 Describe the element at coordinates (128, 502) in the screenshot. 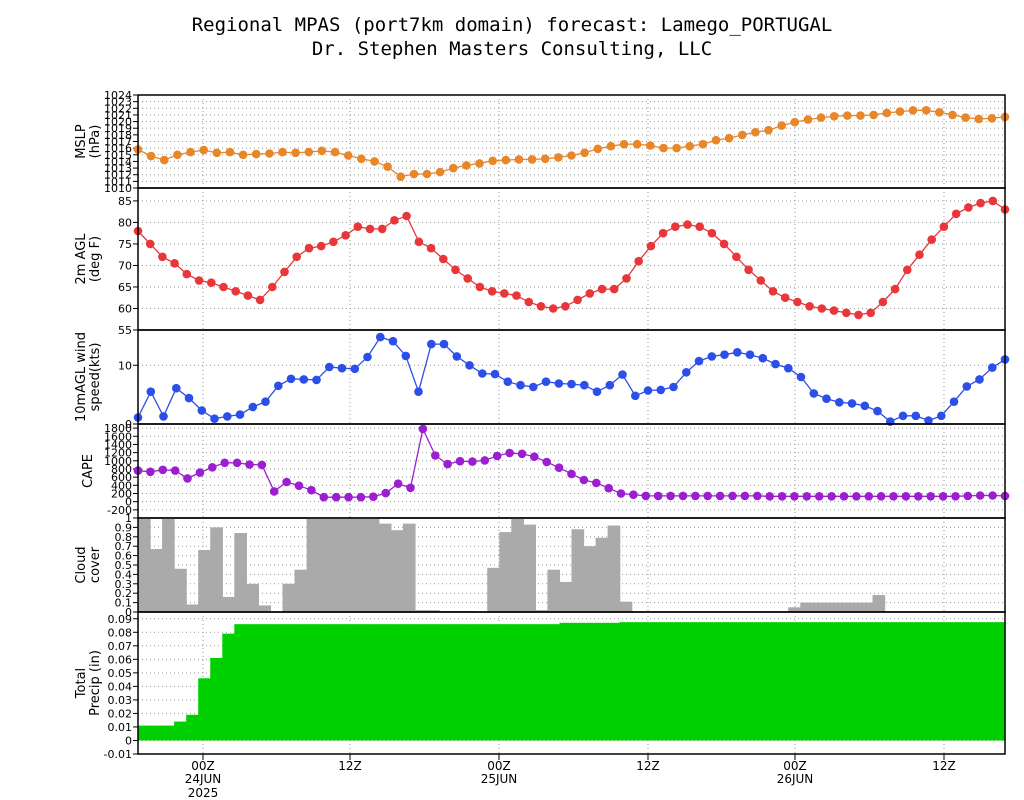

I see `cape-ytick-label: 0` at that location.